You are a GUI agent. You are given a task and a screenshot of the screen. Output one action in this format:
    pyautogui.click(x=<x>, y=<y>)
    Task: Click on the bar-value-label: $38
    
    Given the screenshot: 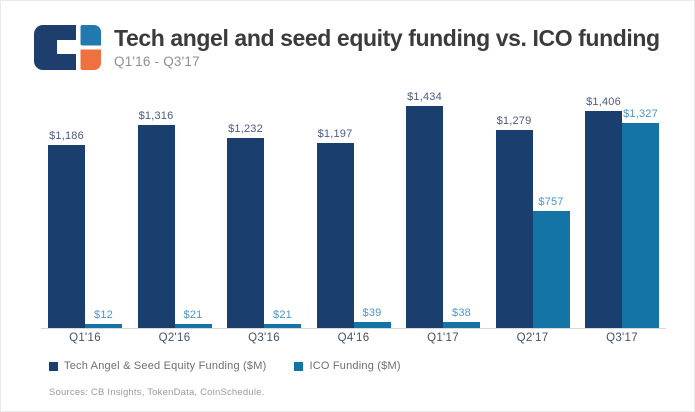 What is the action you would take?
    pyautogui.click(x=461, y=313)
    